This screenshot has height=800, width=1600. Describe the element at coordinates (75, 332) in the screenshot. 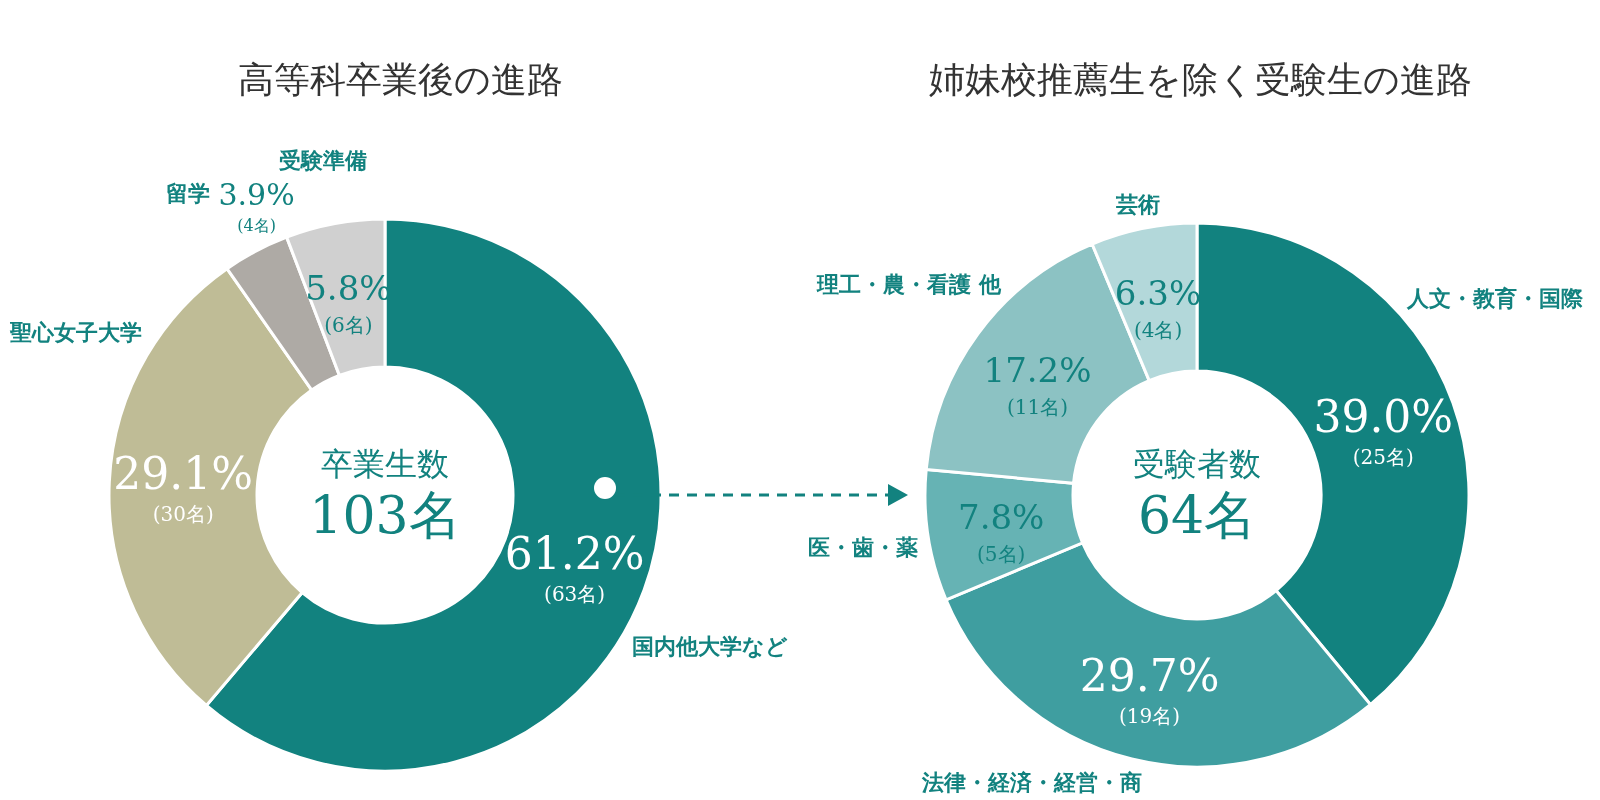

I see `slice-label: 聖心女子大学` at that location.